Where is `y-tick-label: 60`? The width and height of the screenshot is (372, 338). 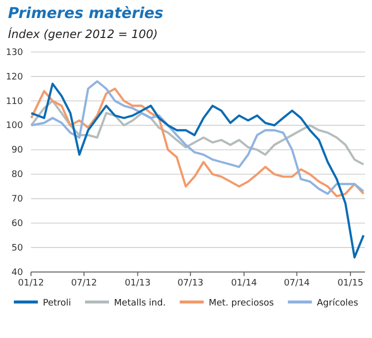
y-tick-label: 60 is located at coordinates (18, 223).